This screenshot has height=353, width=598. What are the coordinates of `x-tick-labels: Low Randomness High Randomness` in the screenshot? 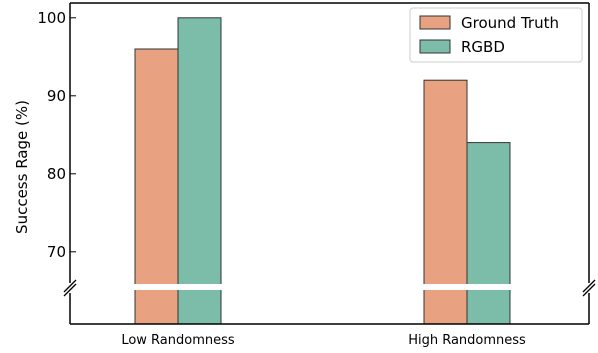 It's located at (323, 340).